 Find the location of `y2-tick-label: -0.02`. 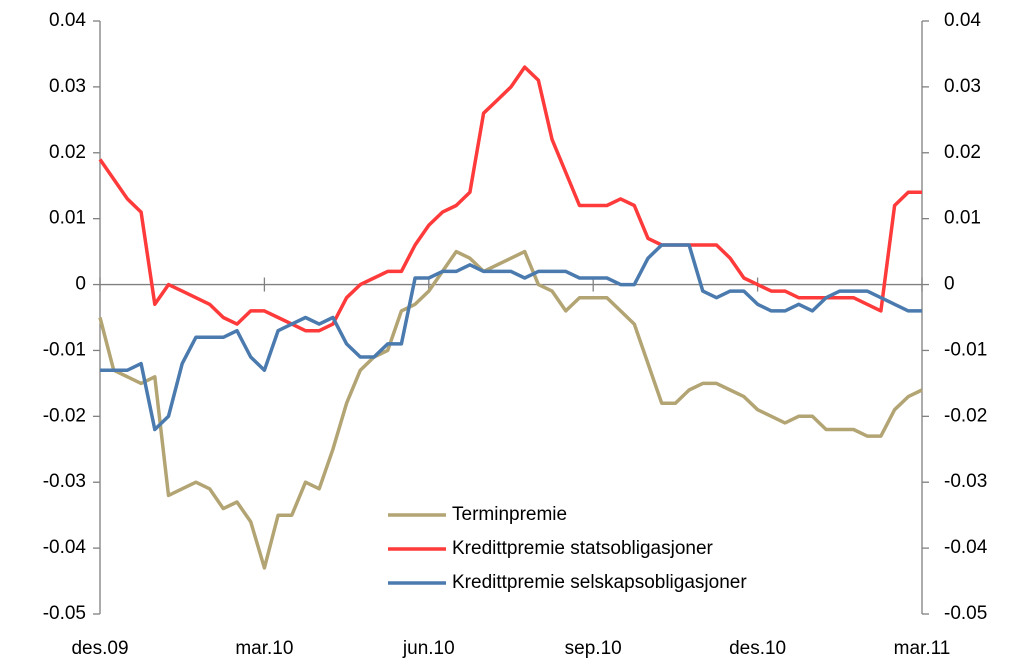

y2-tick-label: -0.02 is located at coordinates (965, 415).